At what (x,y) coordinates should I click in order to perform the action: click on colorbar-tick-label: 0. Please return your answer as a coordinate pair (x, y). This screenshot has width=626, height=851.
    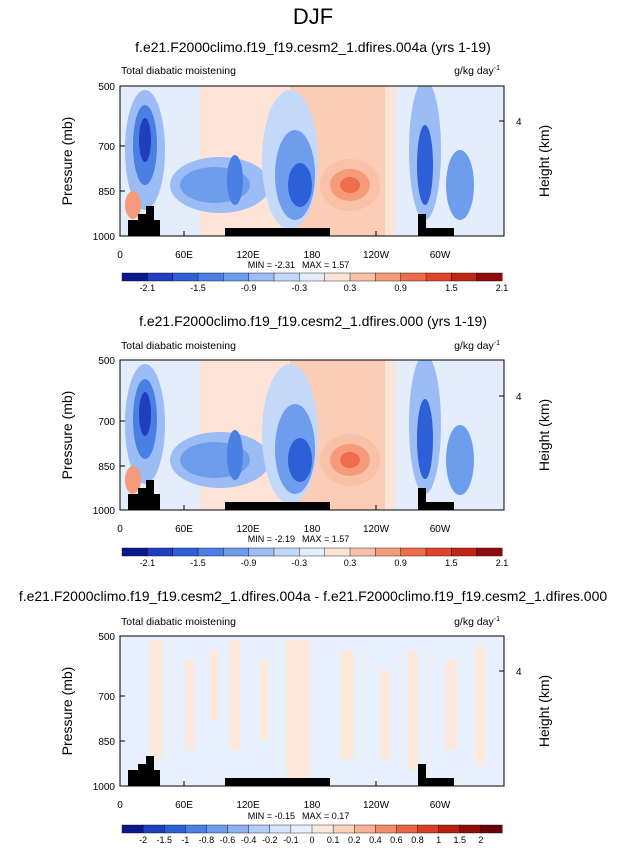
    Looking at the image, I should click on (311, 840).